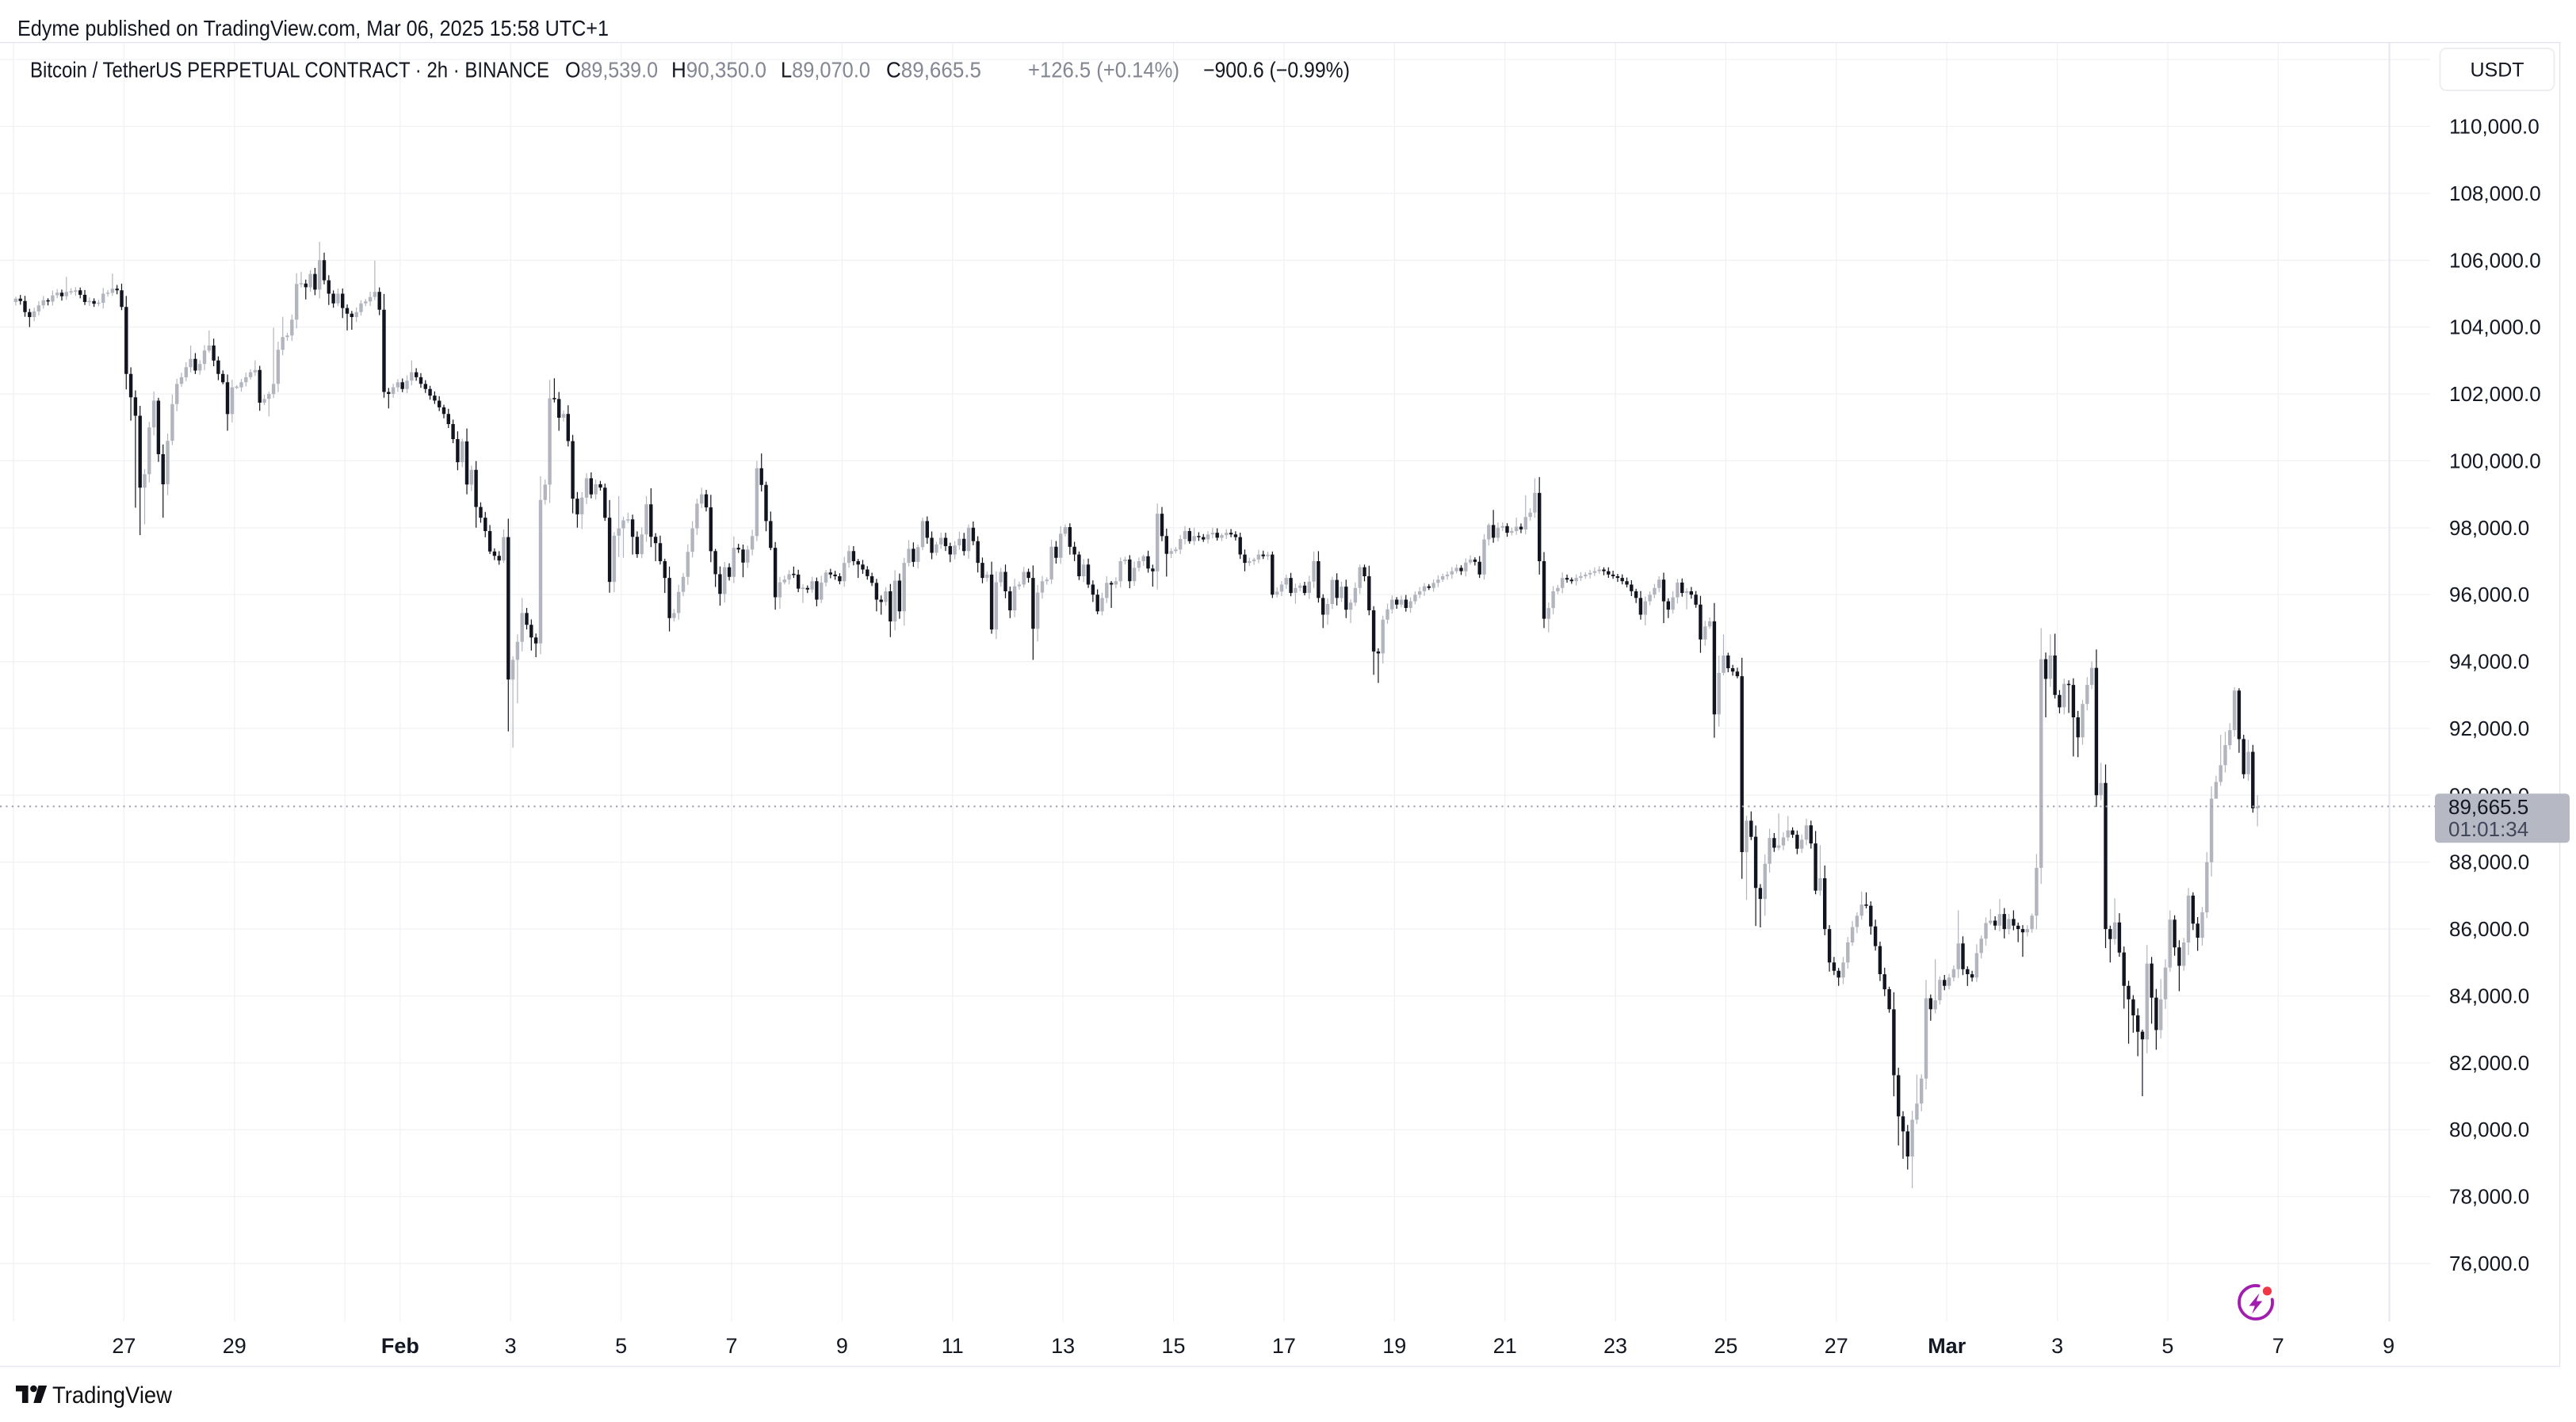  Describe the element at coordinates (113, 1395) in the screenshot. I see `svg-text: TradingView` at that location.